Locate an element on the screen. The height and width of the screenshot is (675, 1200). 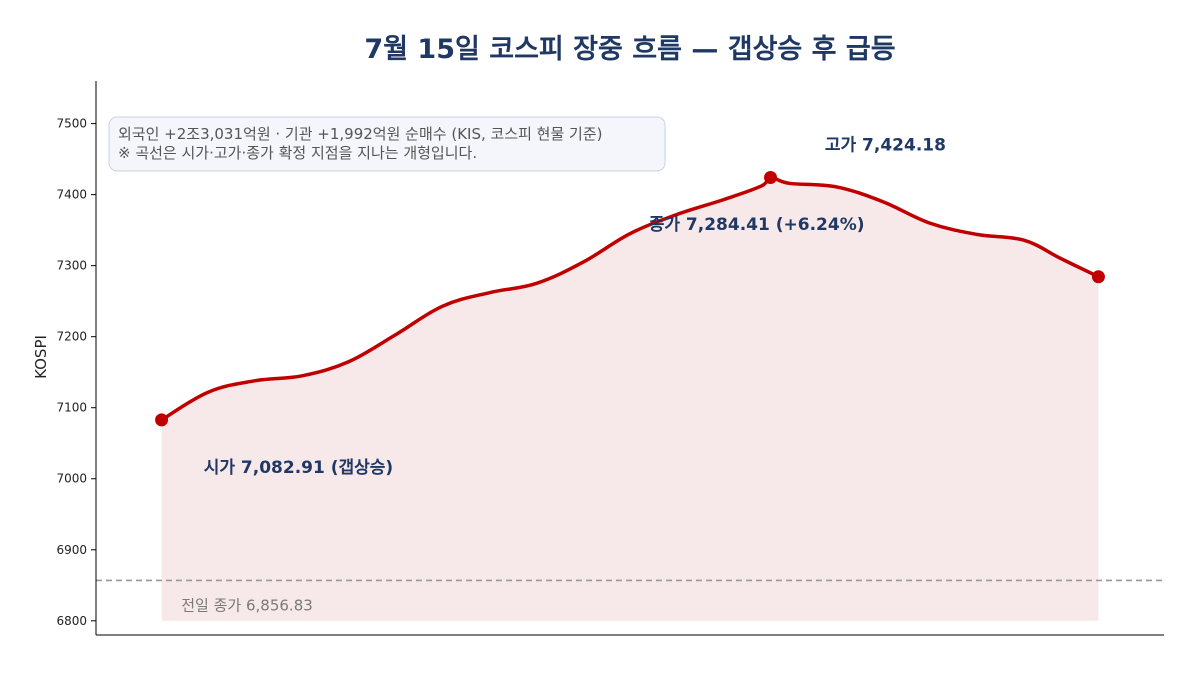
reference-line-label: 전일 종가 6,856.83 is located at coordinates (247, 605).